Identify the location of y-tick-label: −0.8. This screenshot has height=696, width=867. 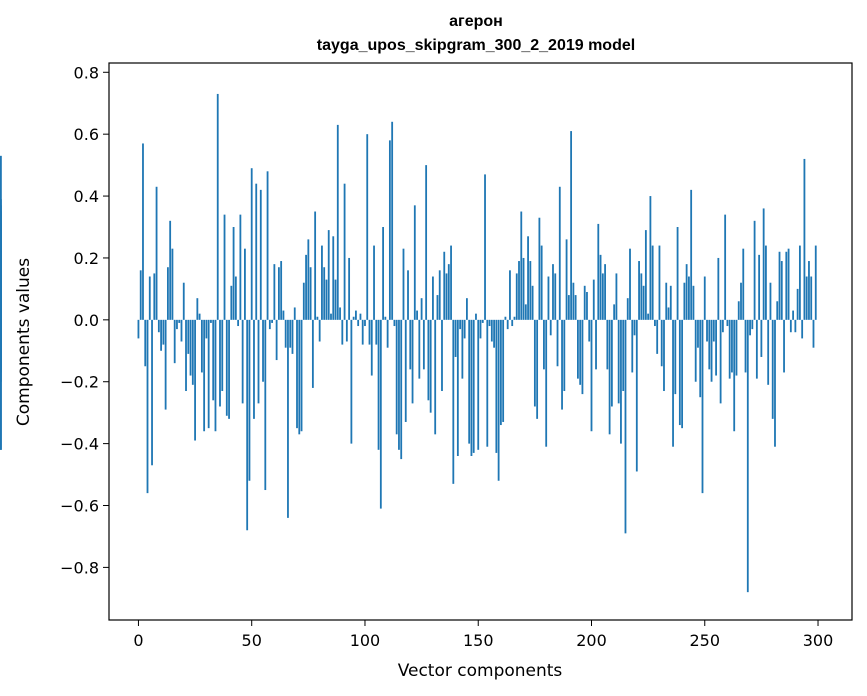
(79, 567).